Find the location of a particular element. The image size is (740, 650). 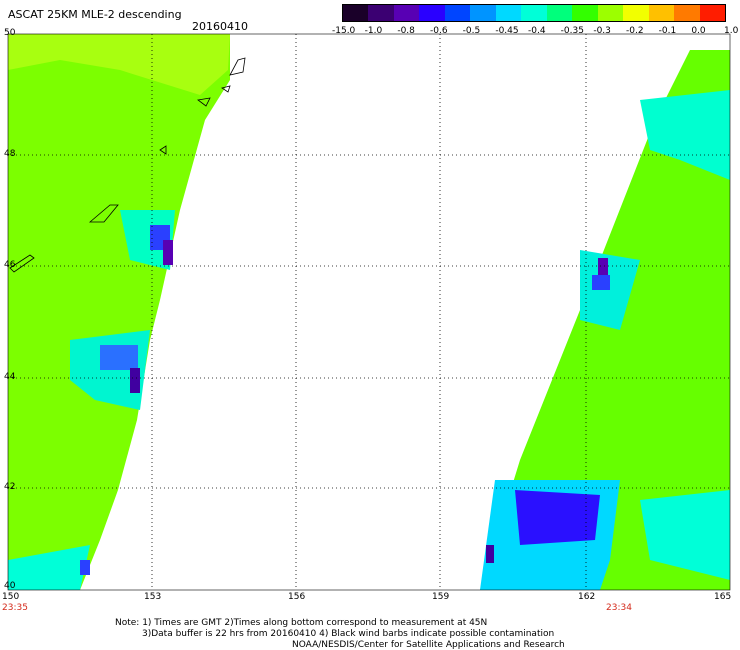

lon-label-153: 153 is located at coordinates (153, 597).